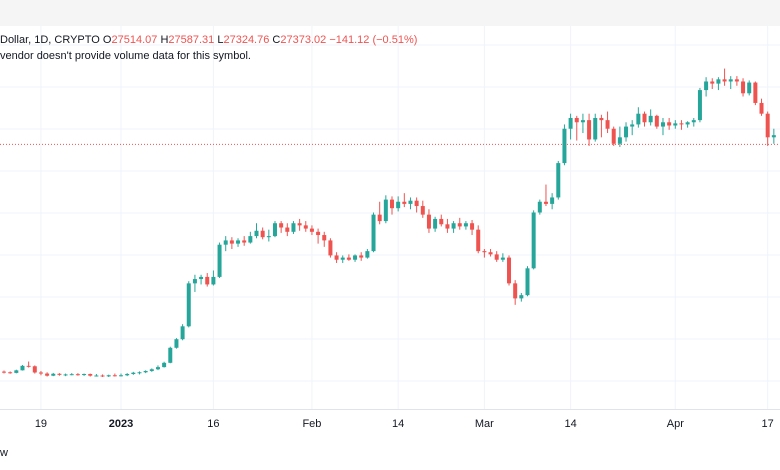 The image size is (780, 470). What do you see at coordinates (675, 424) in the screenshot?
I see `x-tick-label: Apr` at bounding box center [675, 424].